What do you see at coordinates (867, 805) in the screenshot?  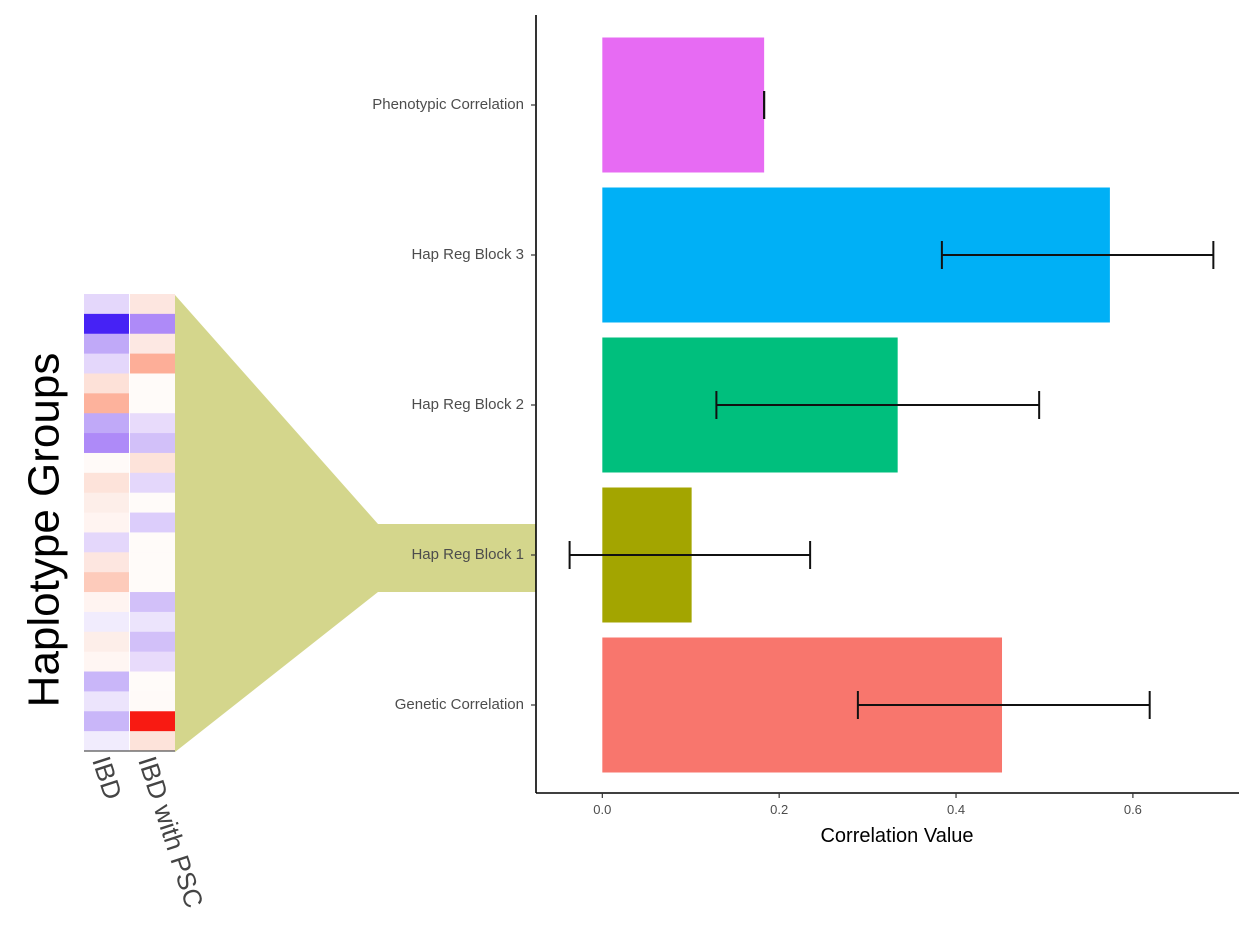 I see `x-axis-ticks: 0.0 0.2 0.4 0.6` at bounding box center [867, 805].